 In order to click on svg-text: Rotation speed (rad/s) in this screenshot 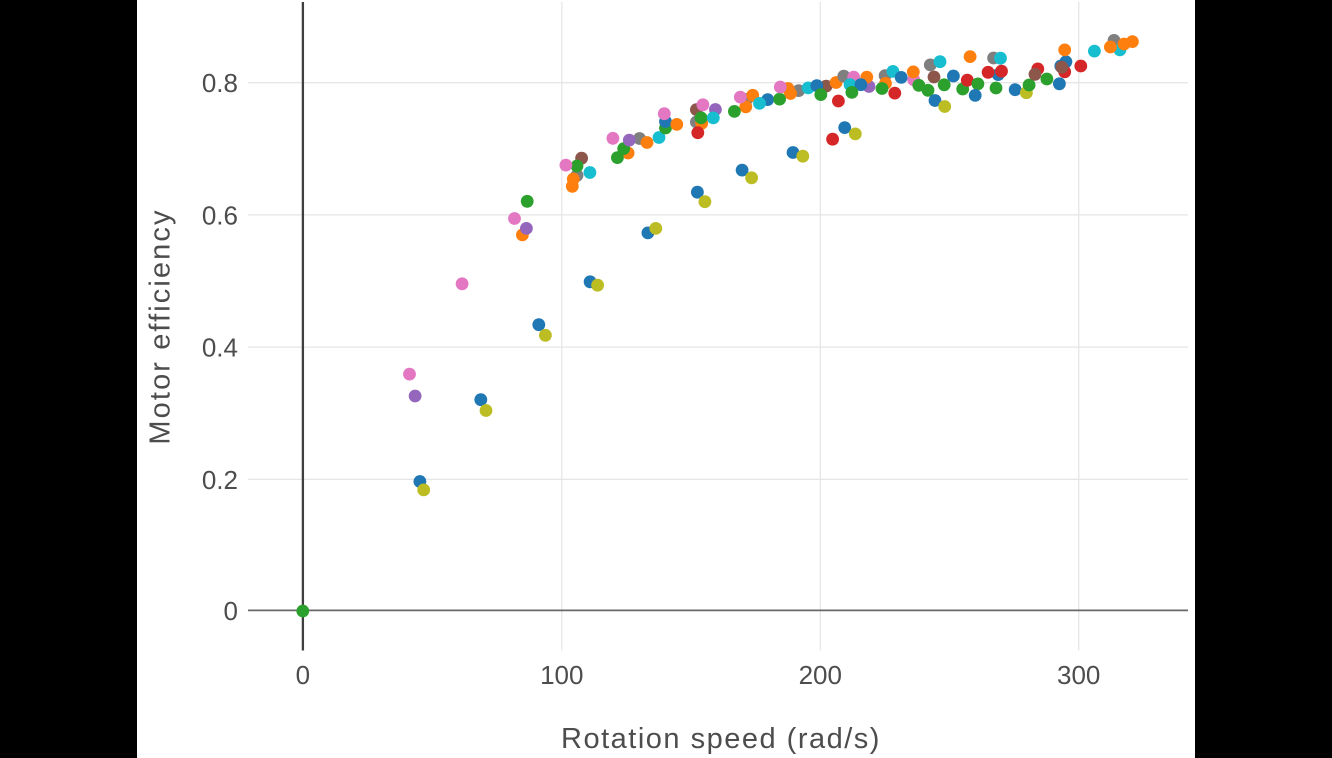, I will do `click(721, 739)`.